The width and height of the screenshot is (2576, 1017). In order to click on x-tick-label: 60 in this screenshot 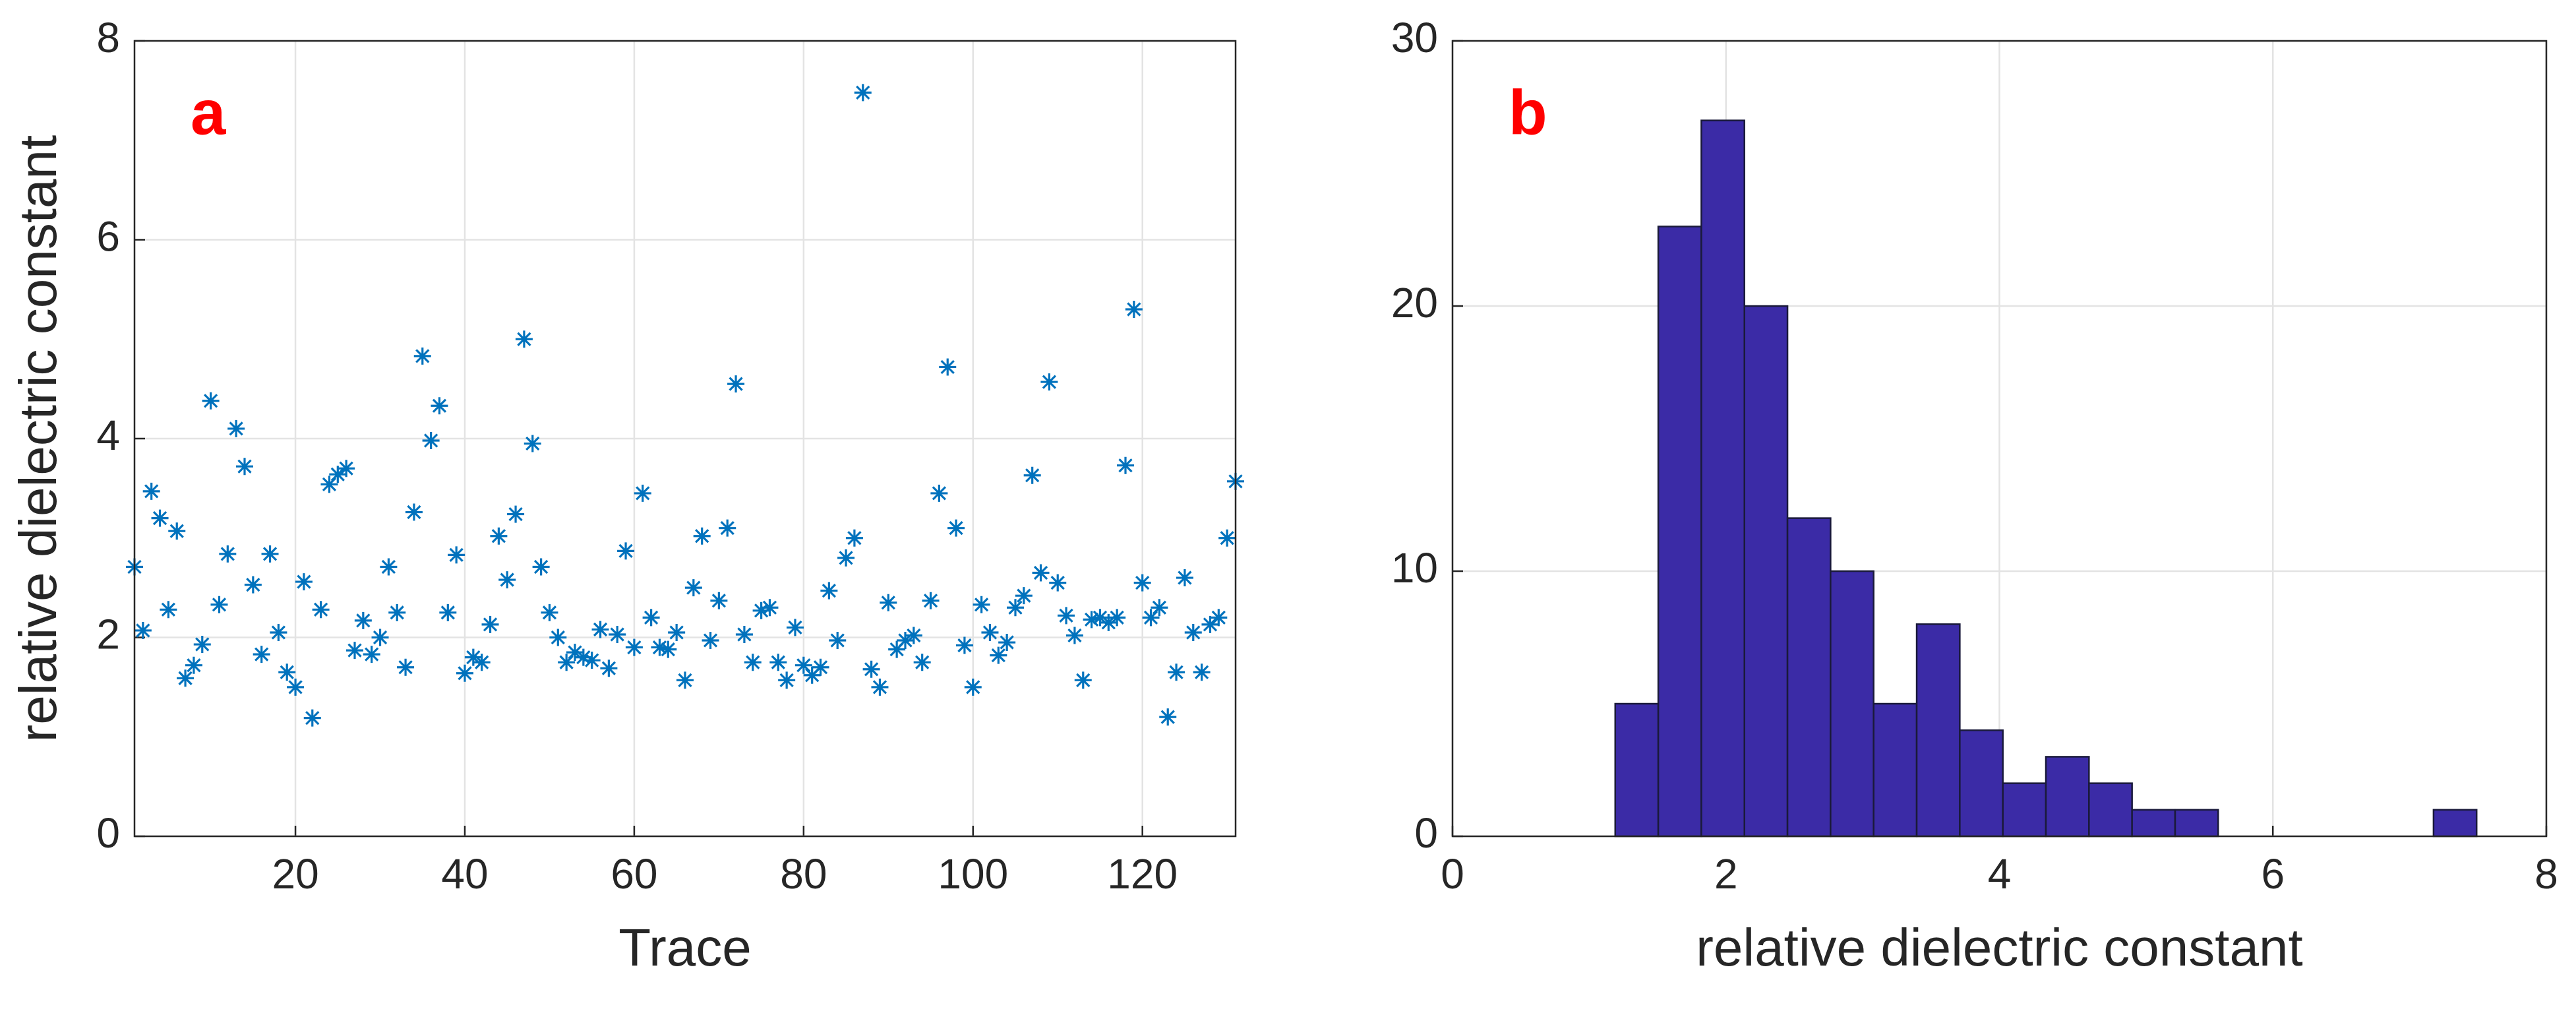, I will do `click(634, 874)`.